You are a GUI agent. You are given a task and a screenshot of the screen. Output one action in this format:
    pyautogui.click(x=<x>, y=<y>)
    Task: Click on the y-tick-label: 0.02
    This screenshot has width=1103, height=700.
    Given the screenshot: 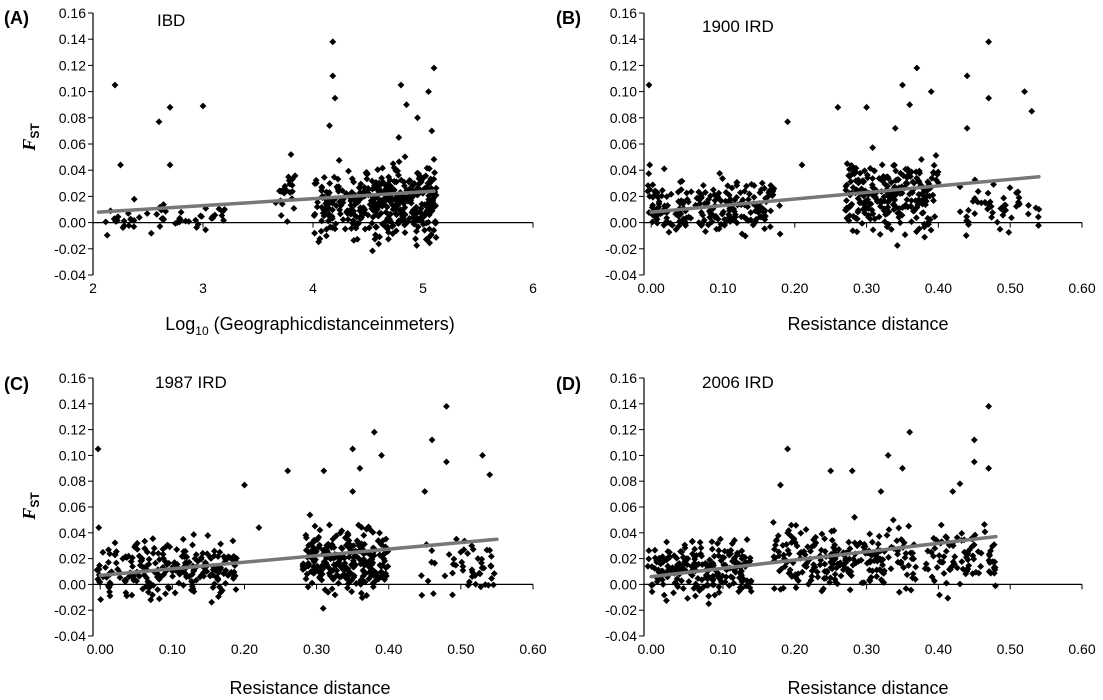 What is the action you would take?
    pyautogui.click(x=72, y=559)
    